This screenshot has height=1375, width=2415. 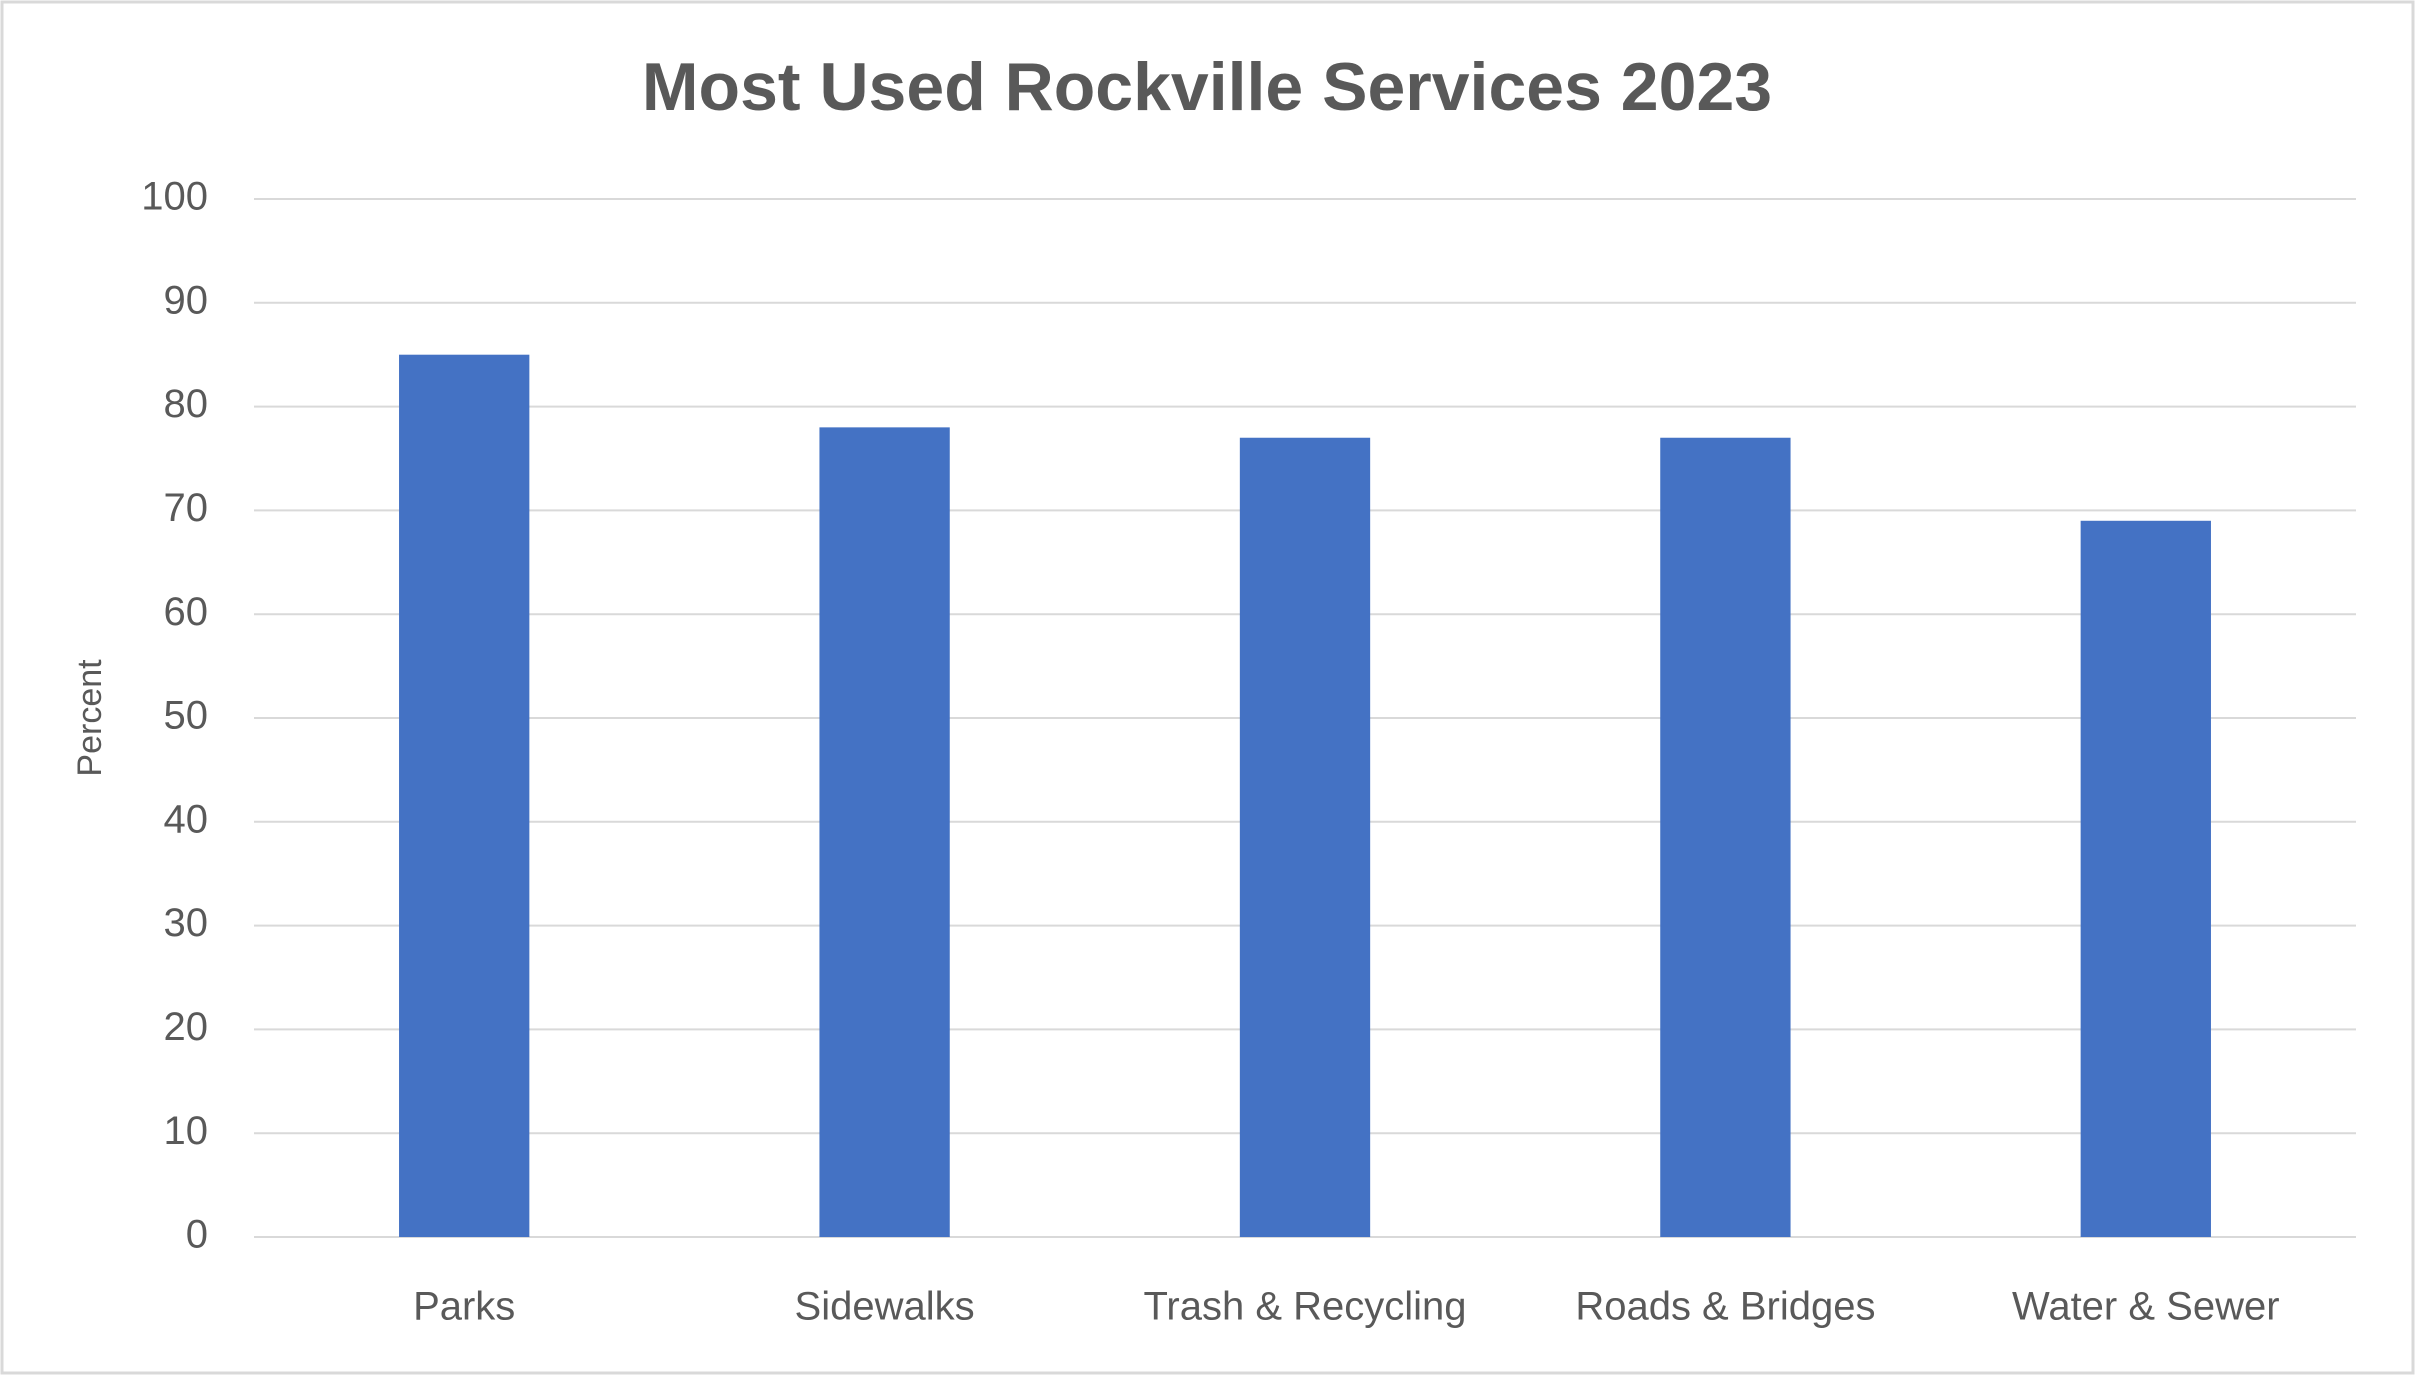 I want to click on x-tick-label: Roads & Bridges, so click(x=1725, y=1307).